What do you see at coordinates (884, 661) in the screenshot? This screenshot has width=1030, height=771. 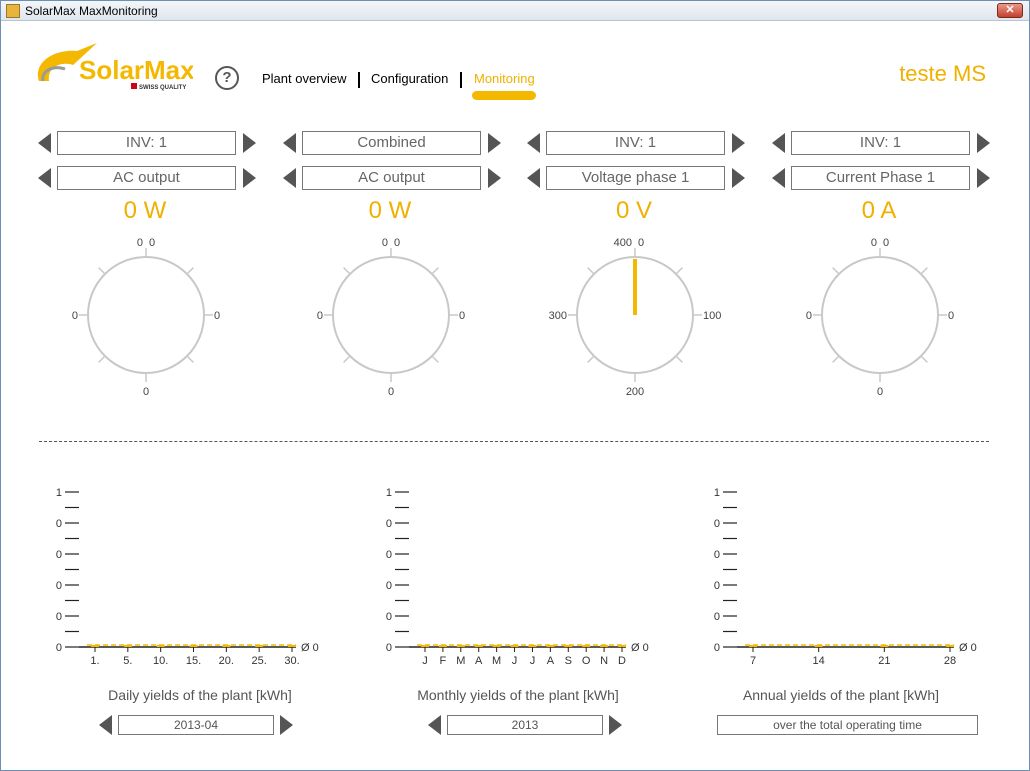 I see `x-tick-label: 21` at bounding box center [884, 661].